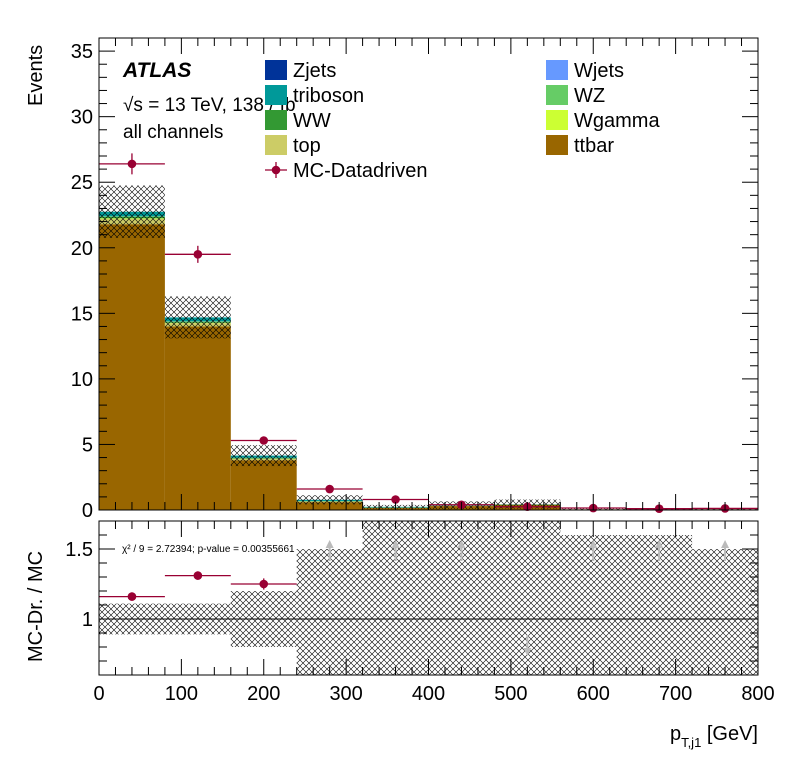  I want to click on x-tick-label: 400, so click(428, 694).